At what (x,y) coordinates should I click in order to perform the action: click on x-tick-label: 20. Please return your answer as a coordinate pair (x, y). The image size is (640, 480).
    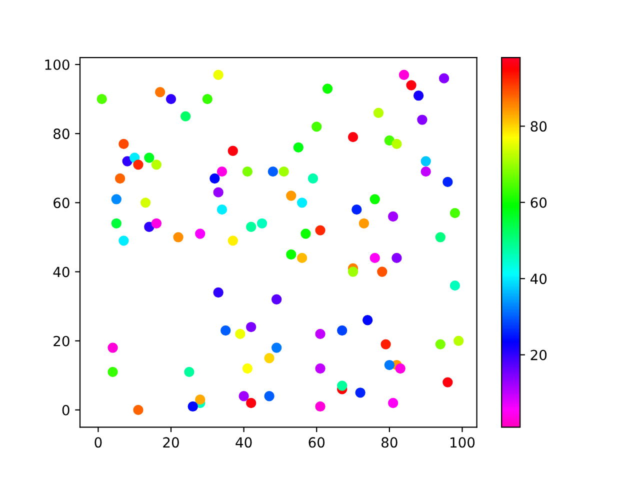
    Looking at the image, I should click on (171, 442).